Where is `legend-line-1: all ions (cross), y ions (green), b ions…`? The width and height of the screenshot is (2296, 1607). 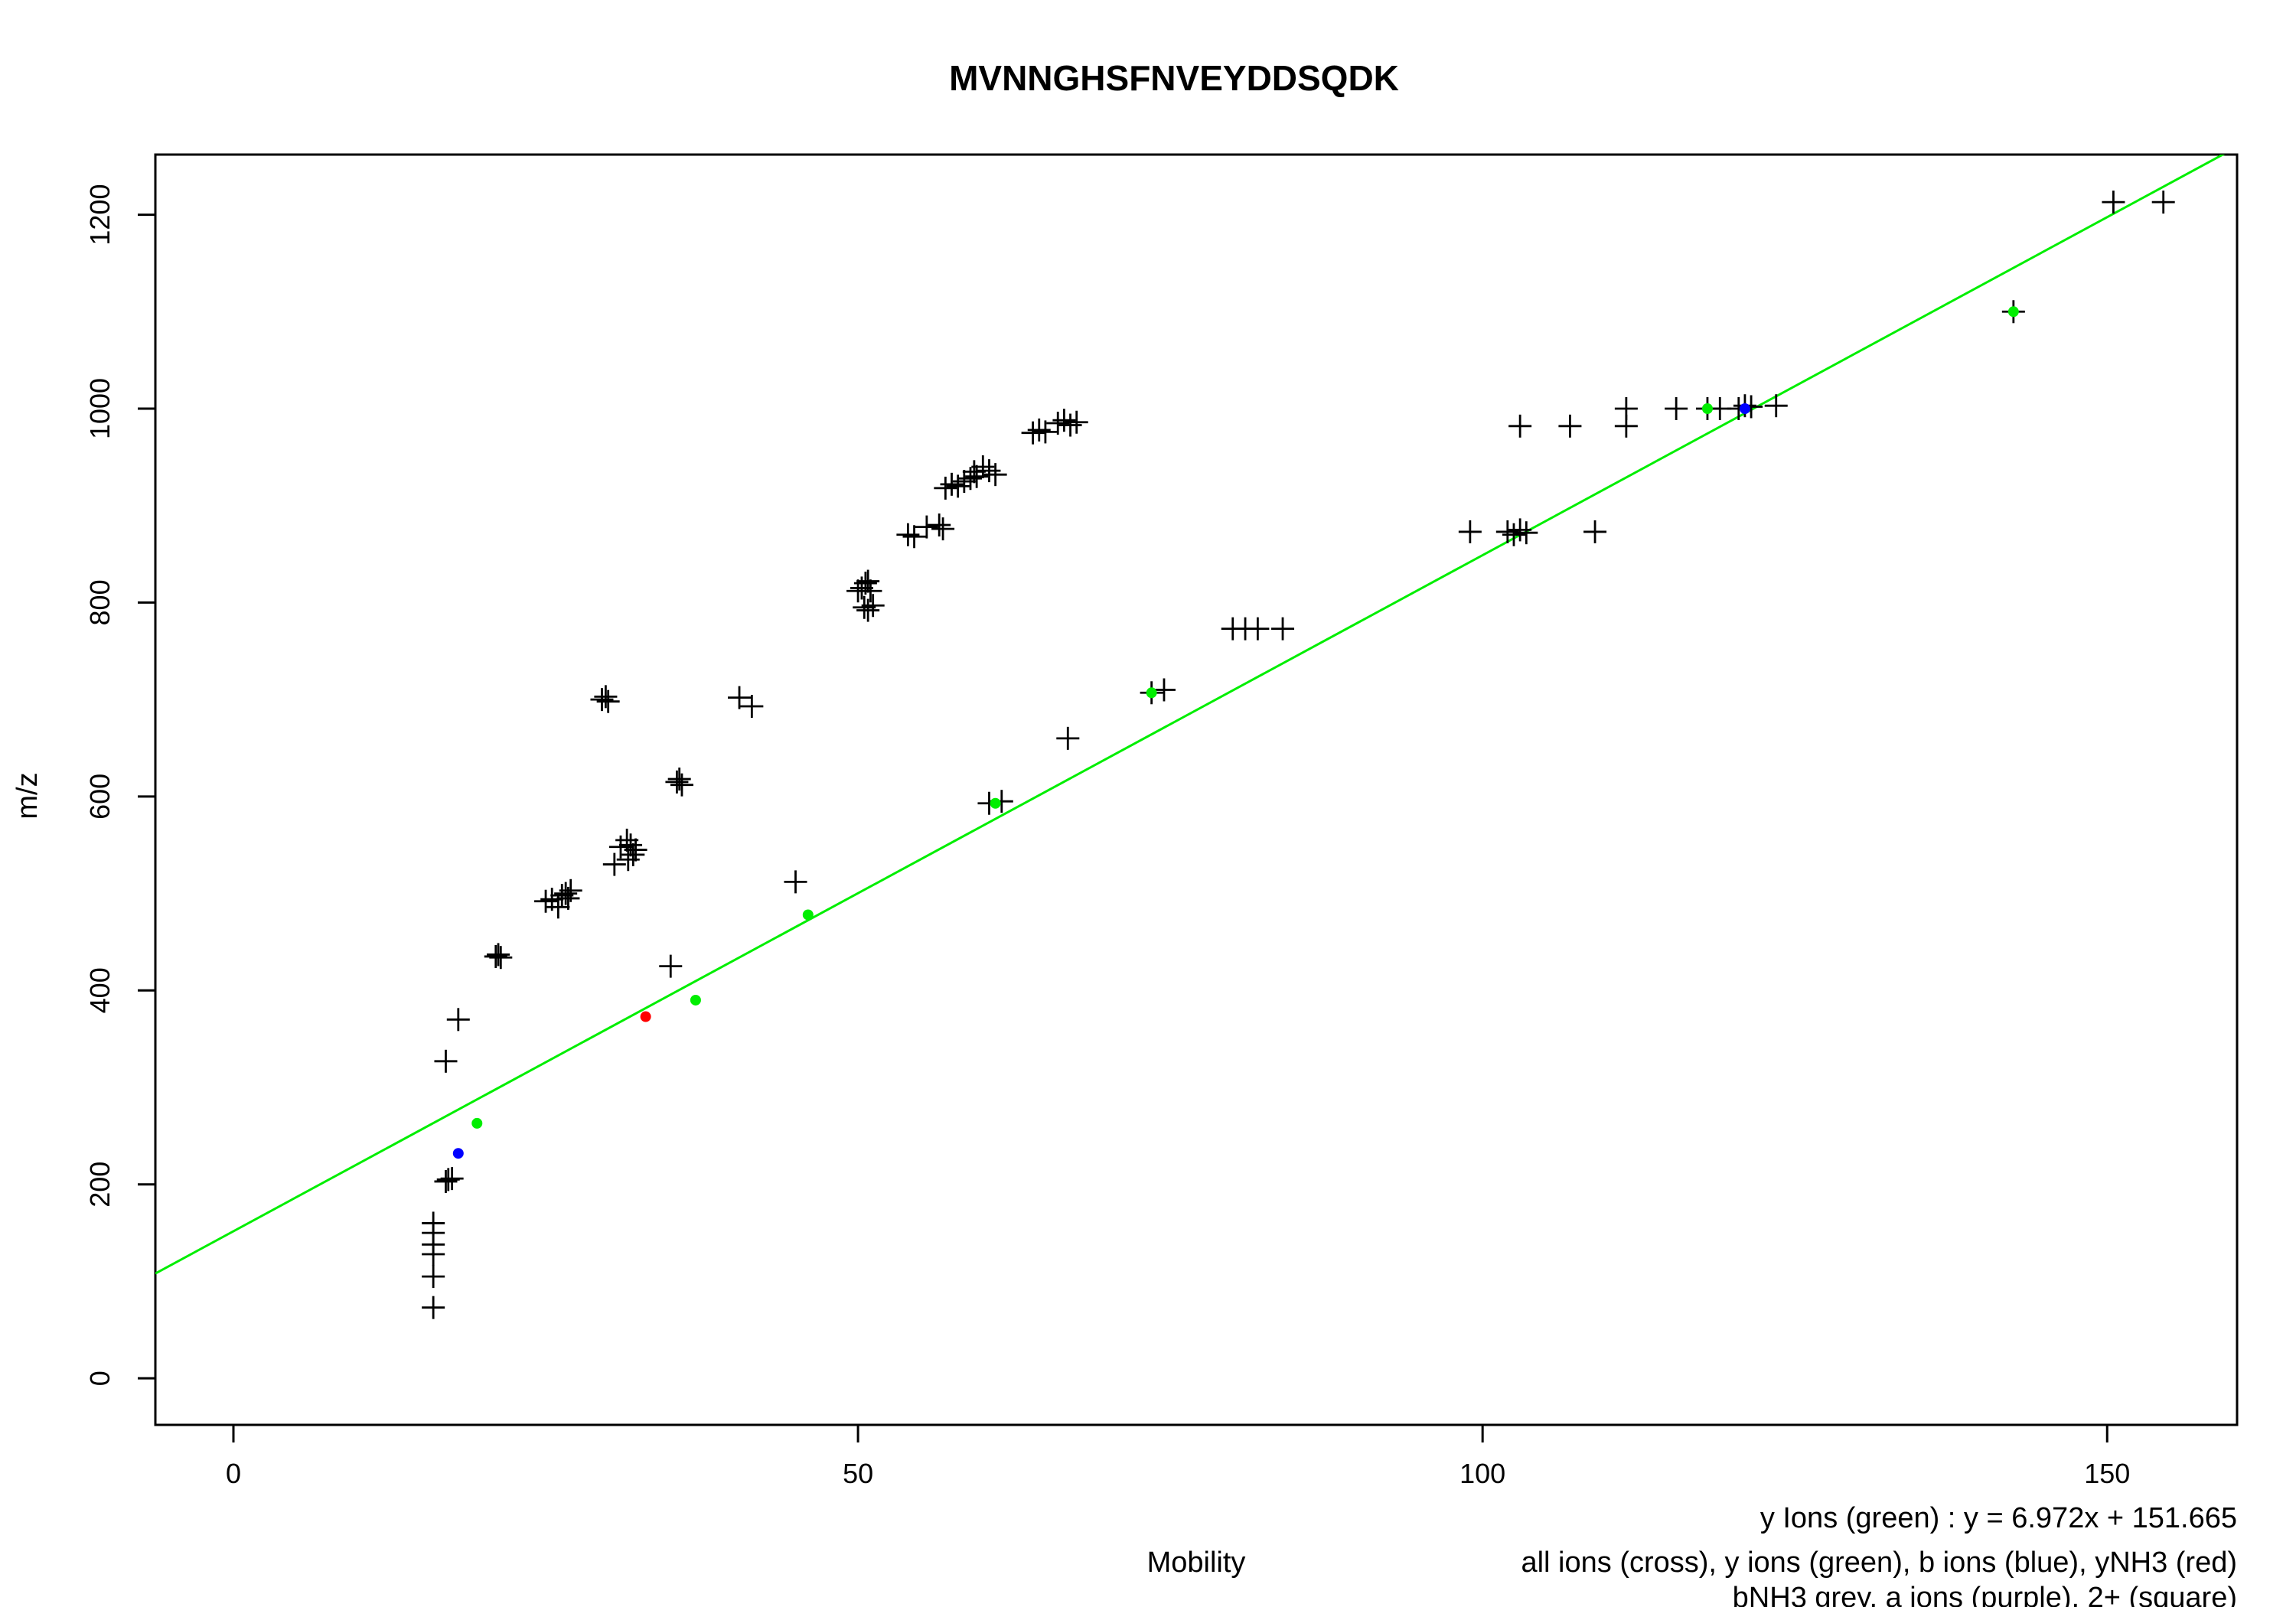
legend-line-1: all ions (cross), y ions (green), b ions… is located at coordinates (1879, 1563).